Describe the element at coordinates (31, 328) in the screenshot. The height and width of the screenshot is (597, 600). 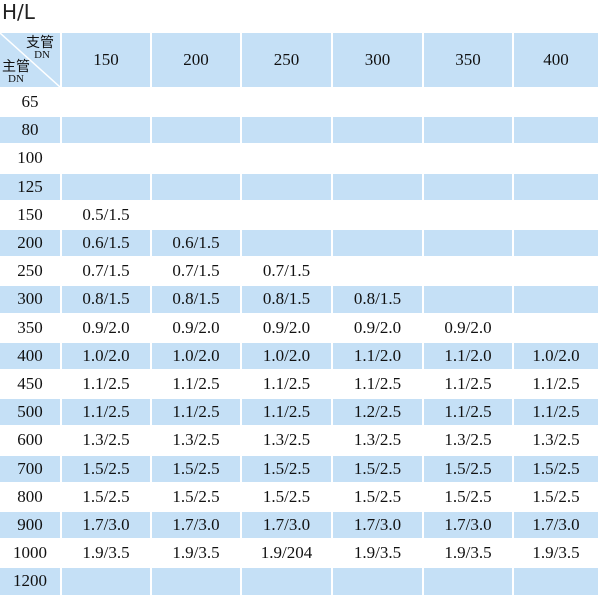
I see `row-label: 350` at that location.